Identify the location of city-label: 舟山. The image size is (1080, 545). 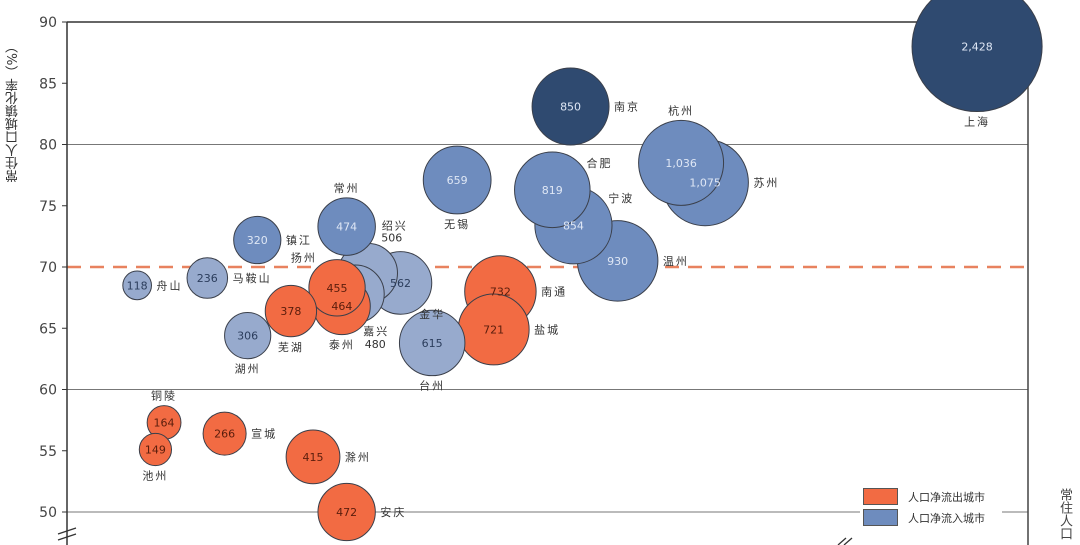
(169, 285).